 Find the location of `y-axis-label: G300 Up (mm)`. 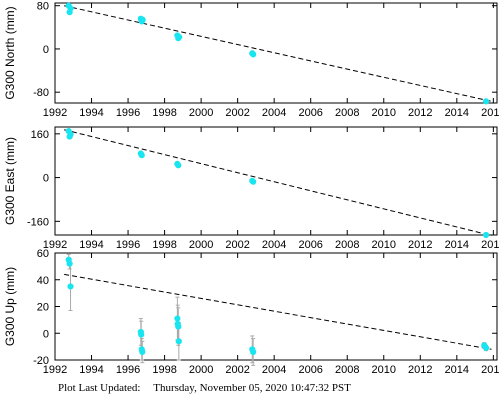

y-axis-label: G300 Up (mm) is located at coordinates (10, 306).